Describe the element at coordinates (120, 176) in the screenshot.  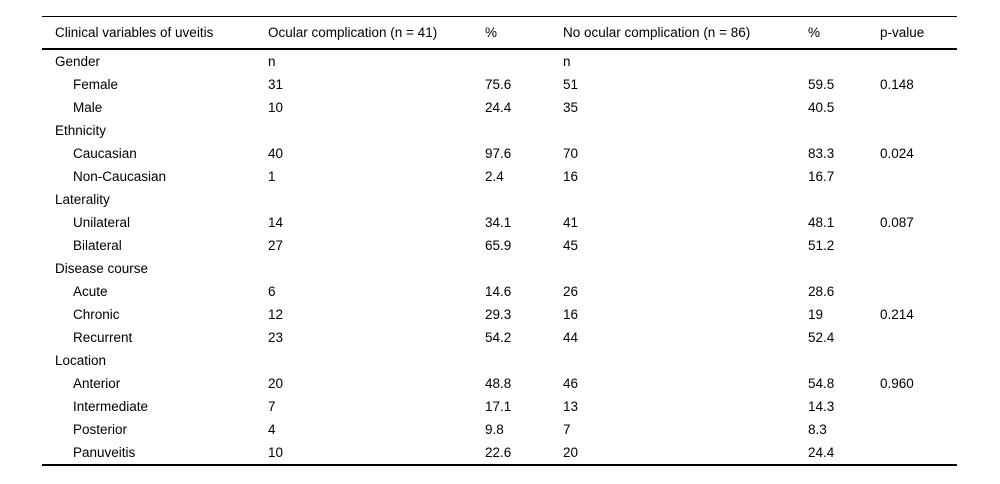
I see `row-label: Non-Caucasian` at that location.